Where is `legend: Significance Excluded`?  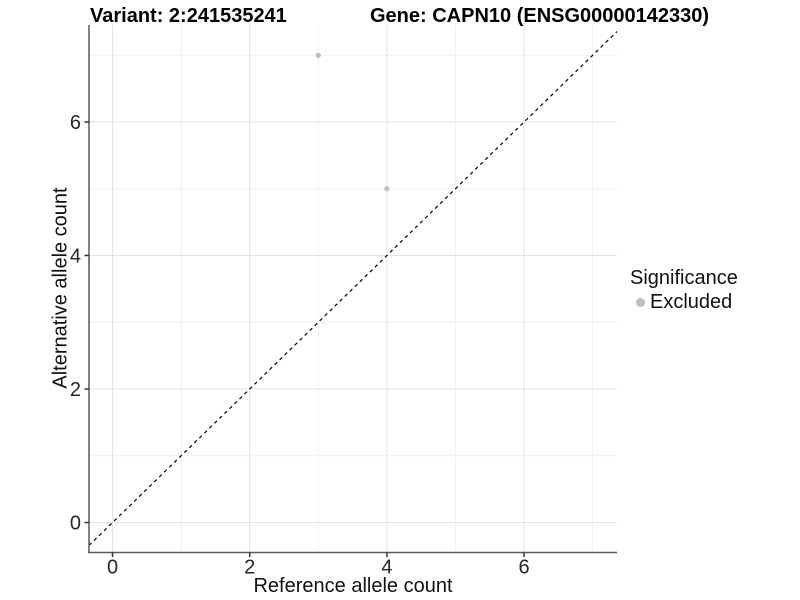
legend: Significance Excluded is located at coordinates (684, 290).